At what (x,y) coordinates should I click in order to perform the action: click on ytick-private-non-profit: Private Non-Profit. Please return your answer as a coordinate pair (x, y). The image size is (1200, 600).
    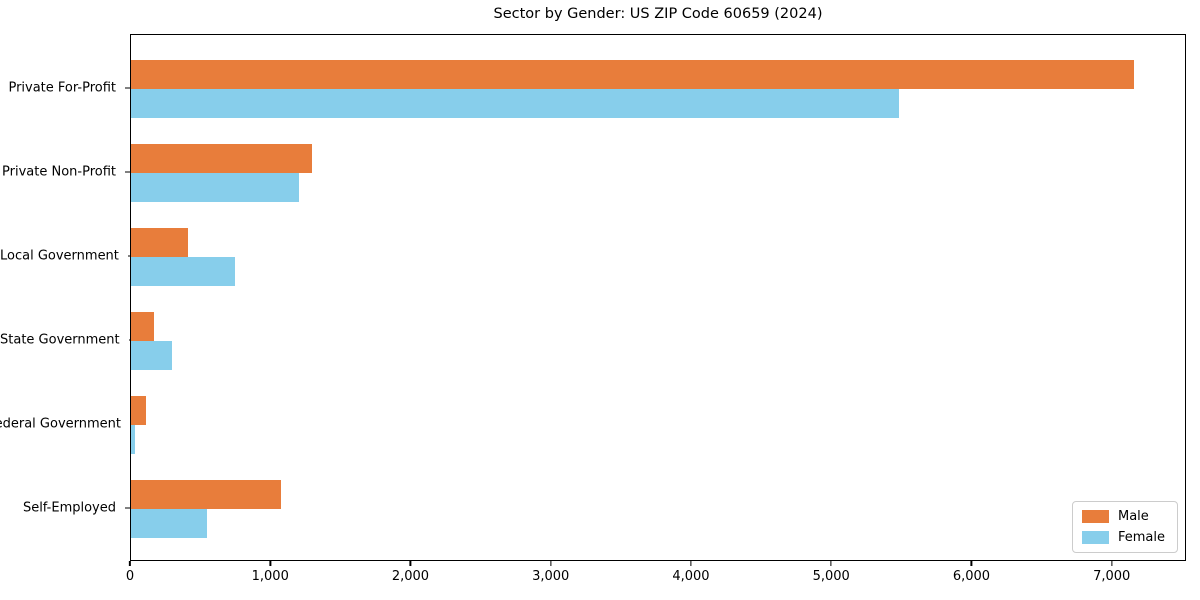
    Looking at the image, I should click on (65, 172).